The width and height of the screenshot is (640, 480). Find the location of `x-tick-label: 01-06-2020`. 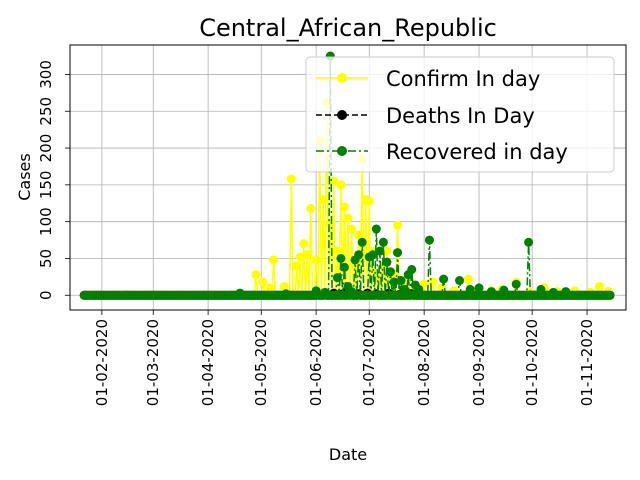

x-tick-label: 01-06-2020 is located at coordinates (316, 362).